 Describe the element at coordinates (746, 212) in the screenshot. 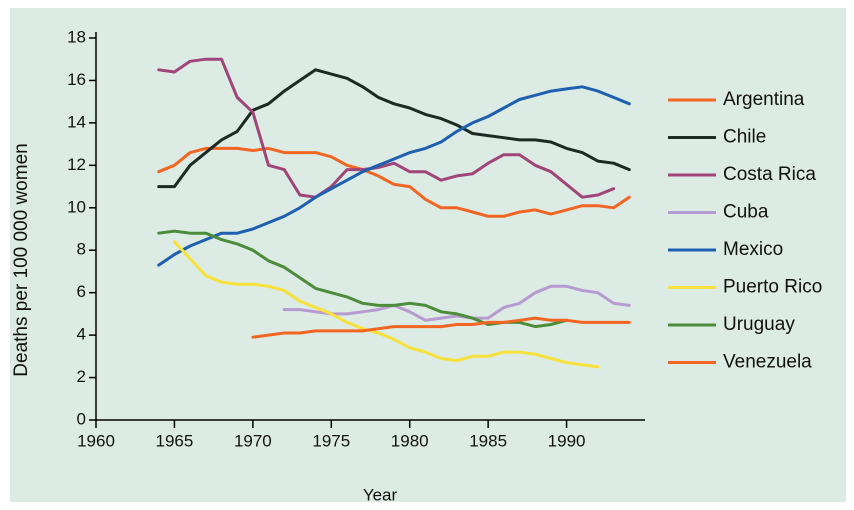

I see `legend-label: Cuba` at that location.